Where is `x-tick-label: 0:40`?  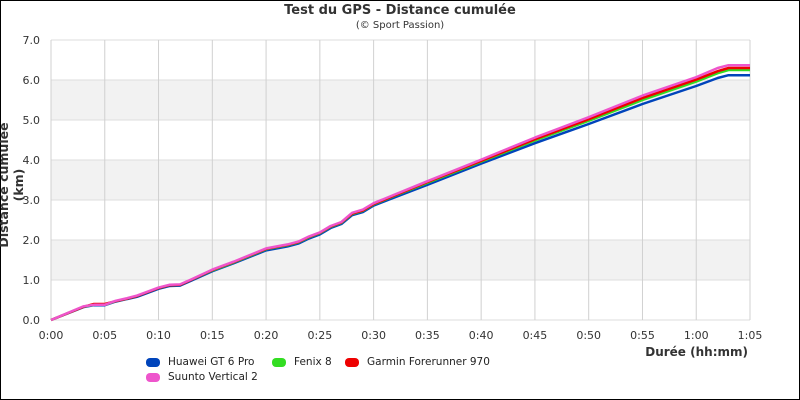
x-tick-label: 0:40 is located at coordinates (481, 335).